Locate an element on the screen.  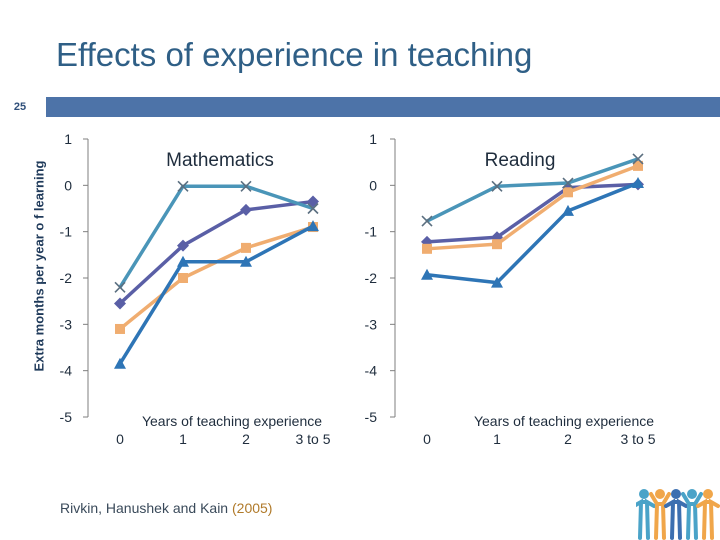
citation: Rivkin, Hanushek and Kain (2005) is located at coordinates (166, 508).